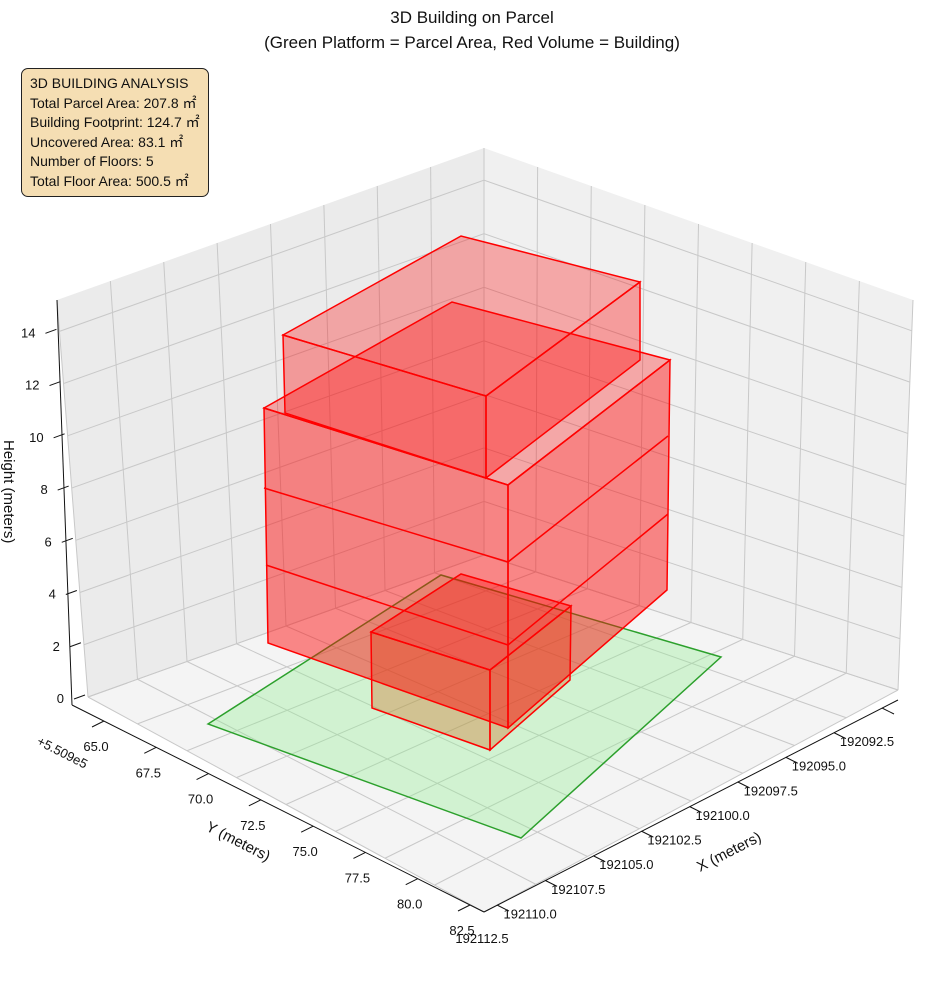  What do you see at coordinates (8, 491) in the screenshot?
I see `z-axis-label: Height (meters)` at bounding box center [8, 491].